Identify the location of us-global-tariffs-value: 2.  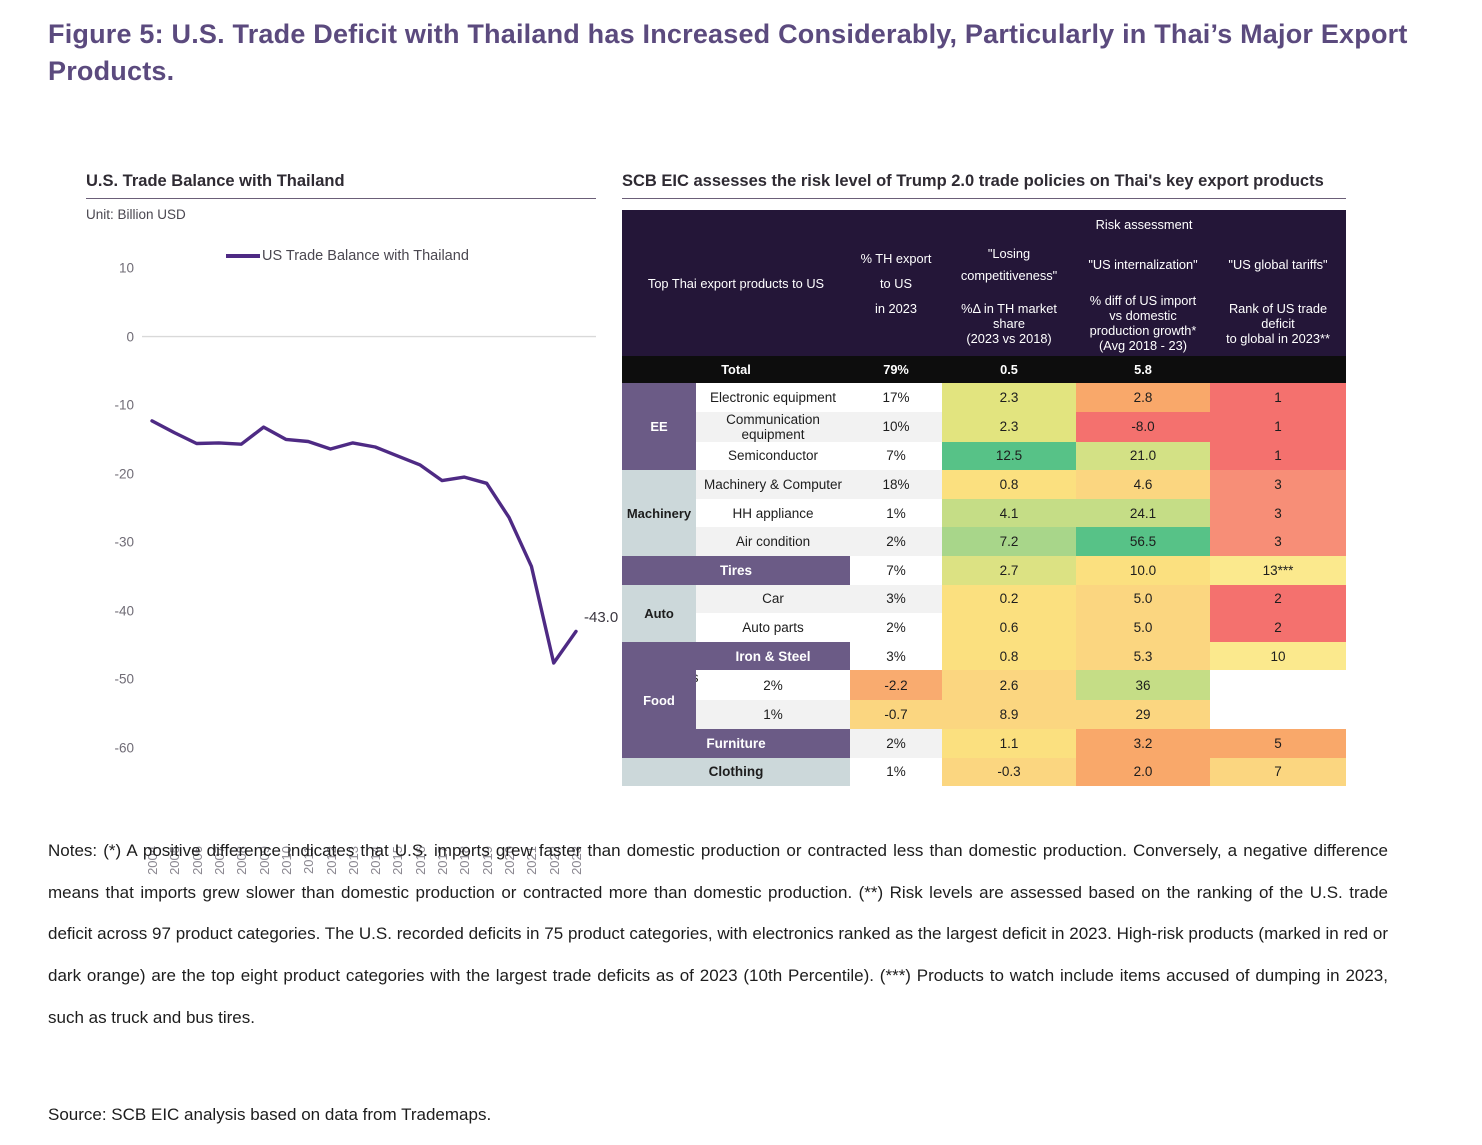
(1278, 599).